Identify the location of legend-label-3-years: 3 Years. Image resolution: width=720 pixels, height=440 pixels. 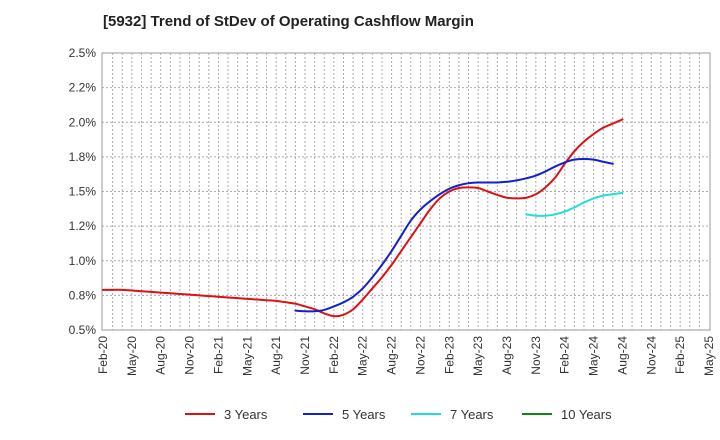
(246, 414).